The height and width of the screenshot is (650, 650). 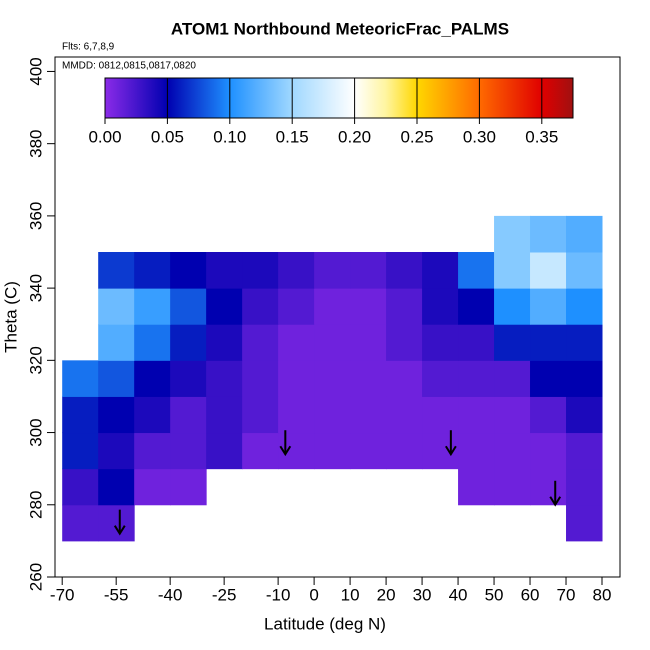 What do you see at coordinates (422, 594) in the screenshot?
I see `x-tick-label: 30` at bounding box center [422, 594].